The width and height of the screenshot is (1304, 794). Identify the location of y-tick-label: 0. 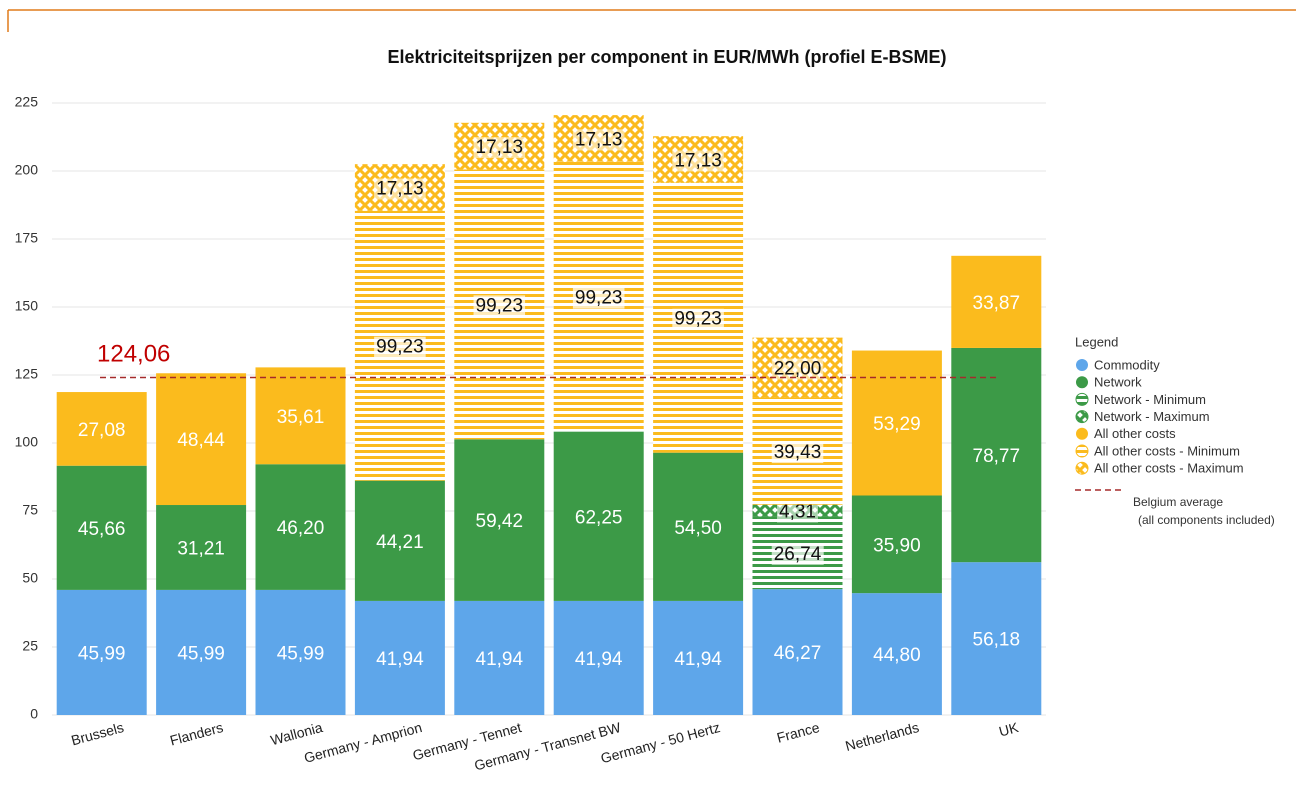
(34, 714).